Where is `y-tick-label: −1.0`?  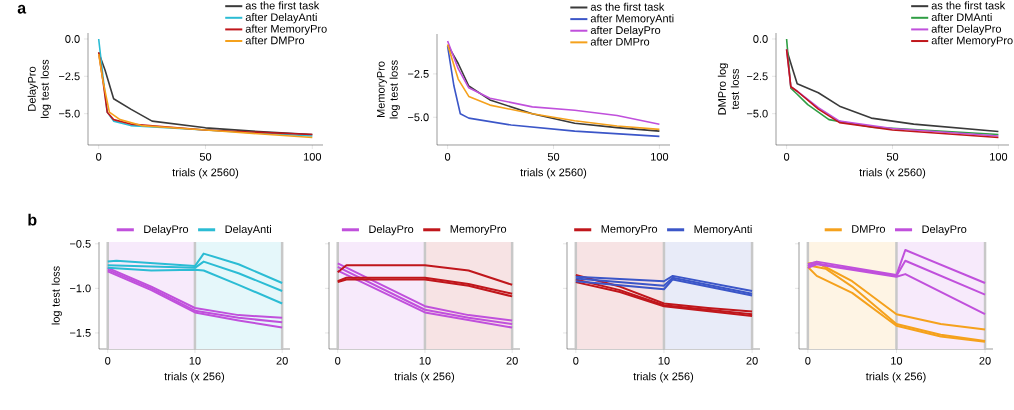 y-tick-label: −1.0 is located at coordinates (80, 288).